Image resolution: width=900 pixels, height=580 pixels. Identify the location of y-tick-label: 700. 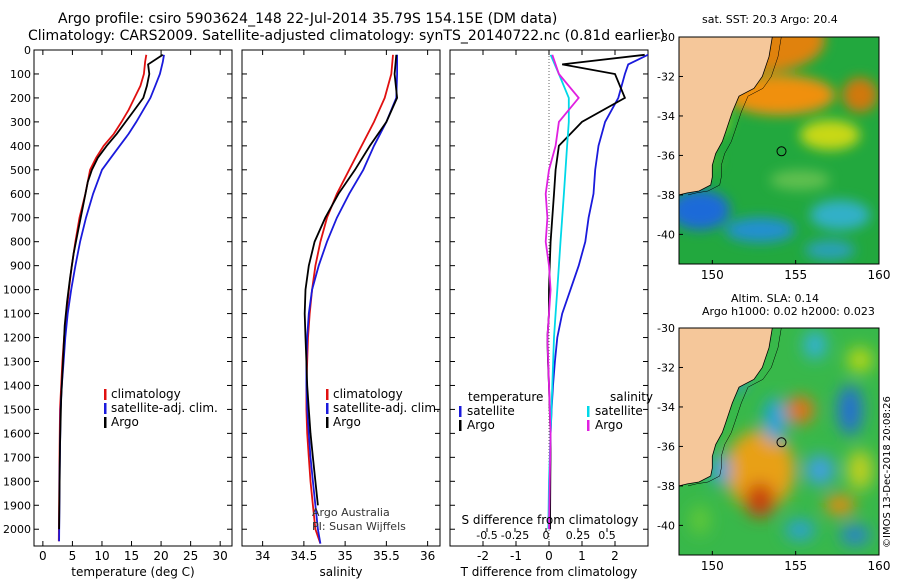
(20, 218).